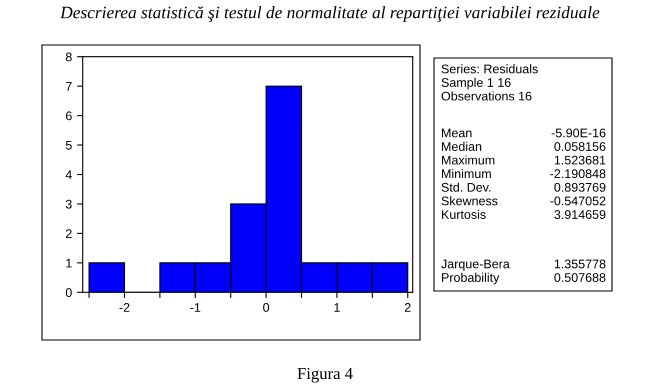 Image resolution: width=660 pixels, height=391 pixels. What do you see at coordinates (330, 14) in the screenshot?
I see `chart-title: Descrierea statistică şi testul de normalitate al repartiţiei variabilei reziduale` at bounding box center [330, 14].